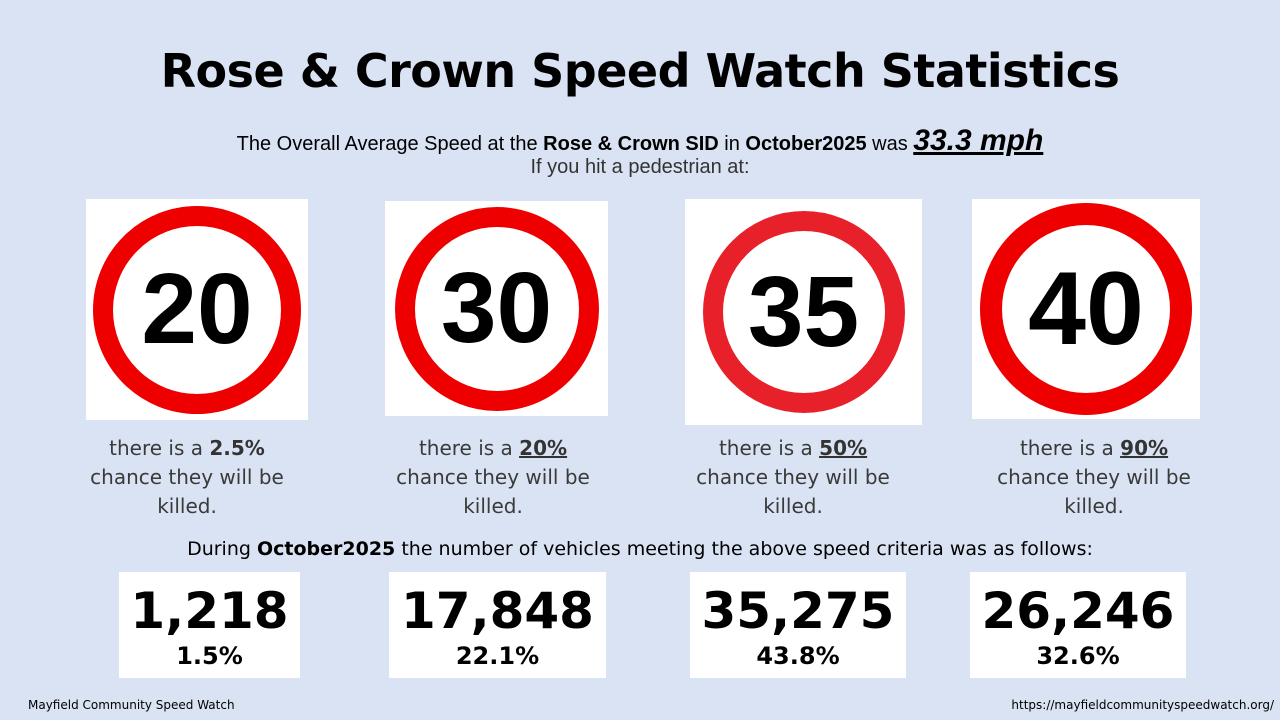 The height and width of the screenshot is (720, 1280). I want to click on footer-organization: Mayfield Community Speed Watch, so click(131, 705).